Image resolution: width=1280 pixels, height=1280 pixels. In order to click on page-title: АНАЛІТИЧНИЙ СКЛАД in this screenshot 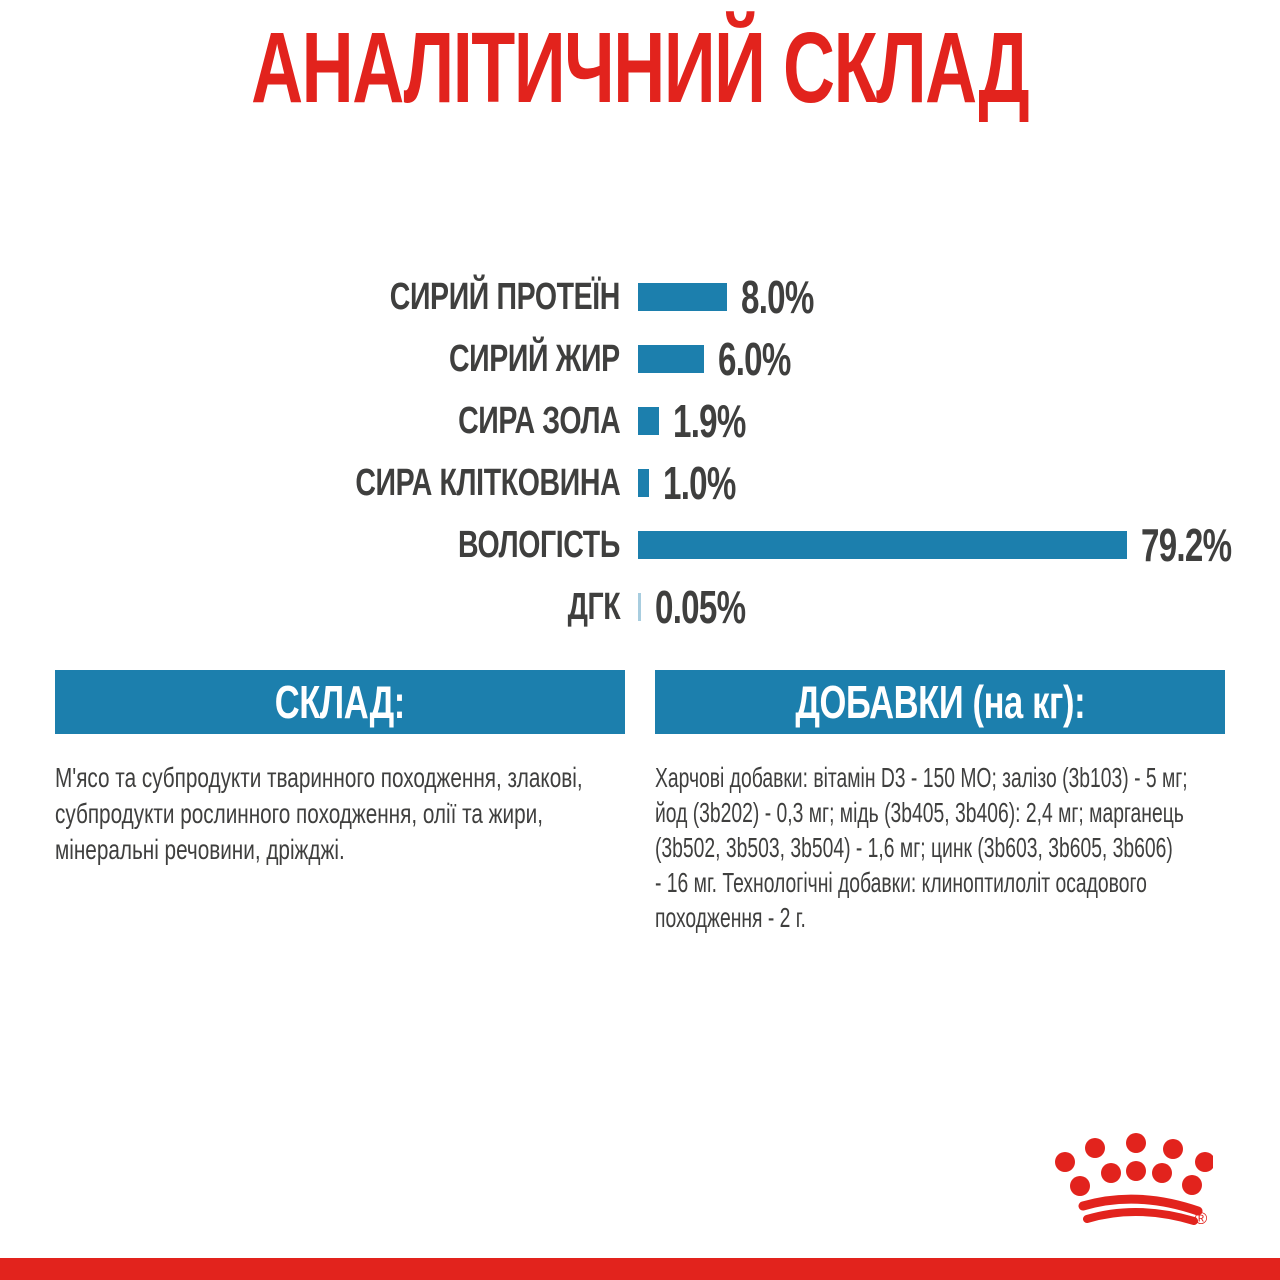, I will do `click(640, 68)`.